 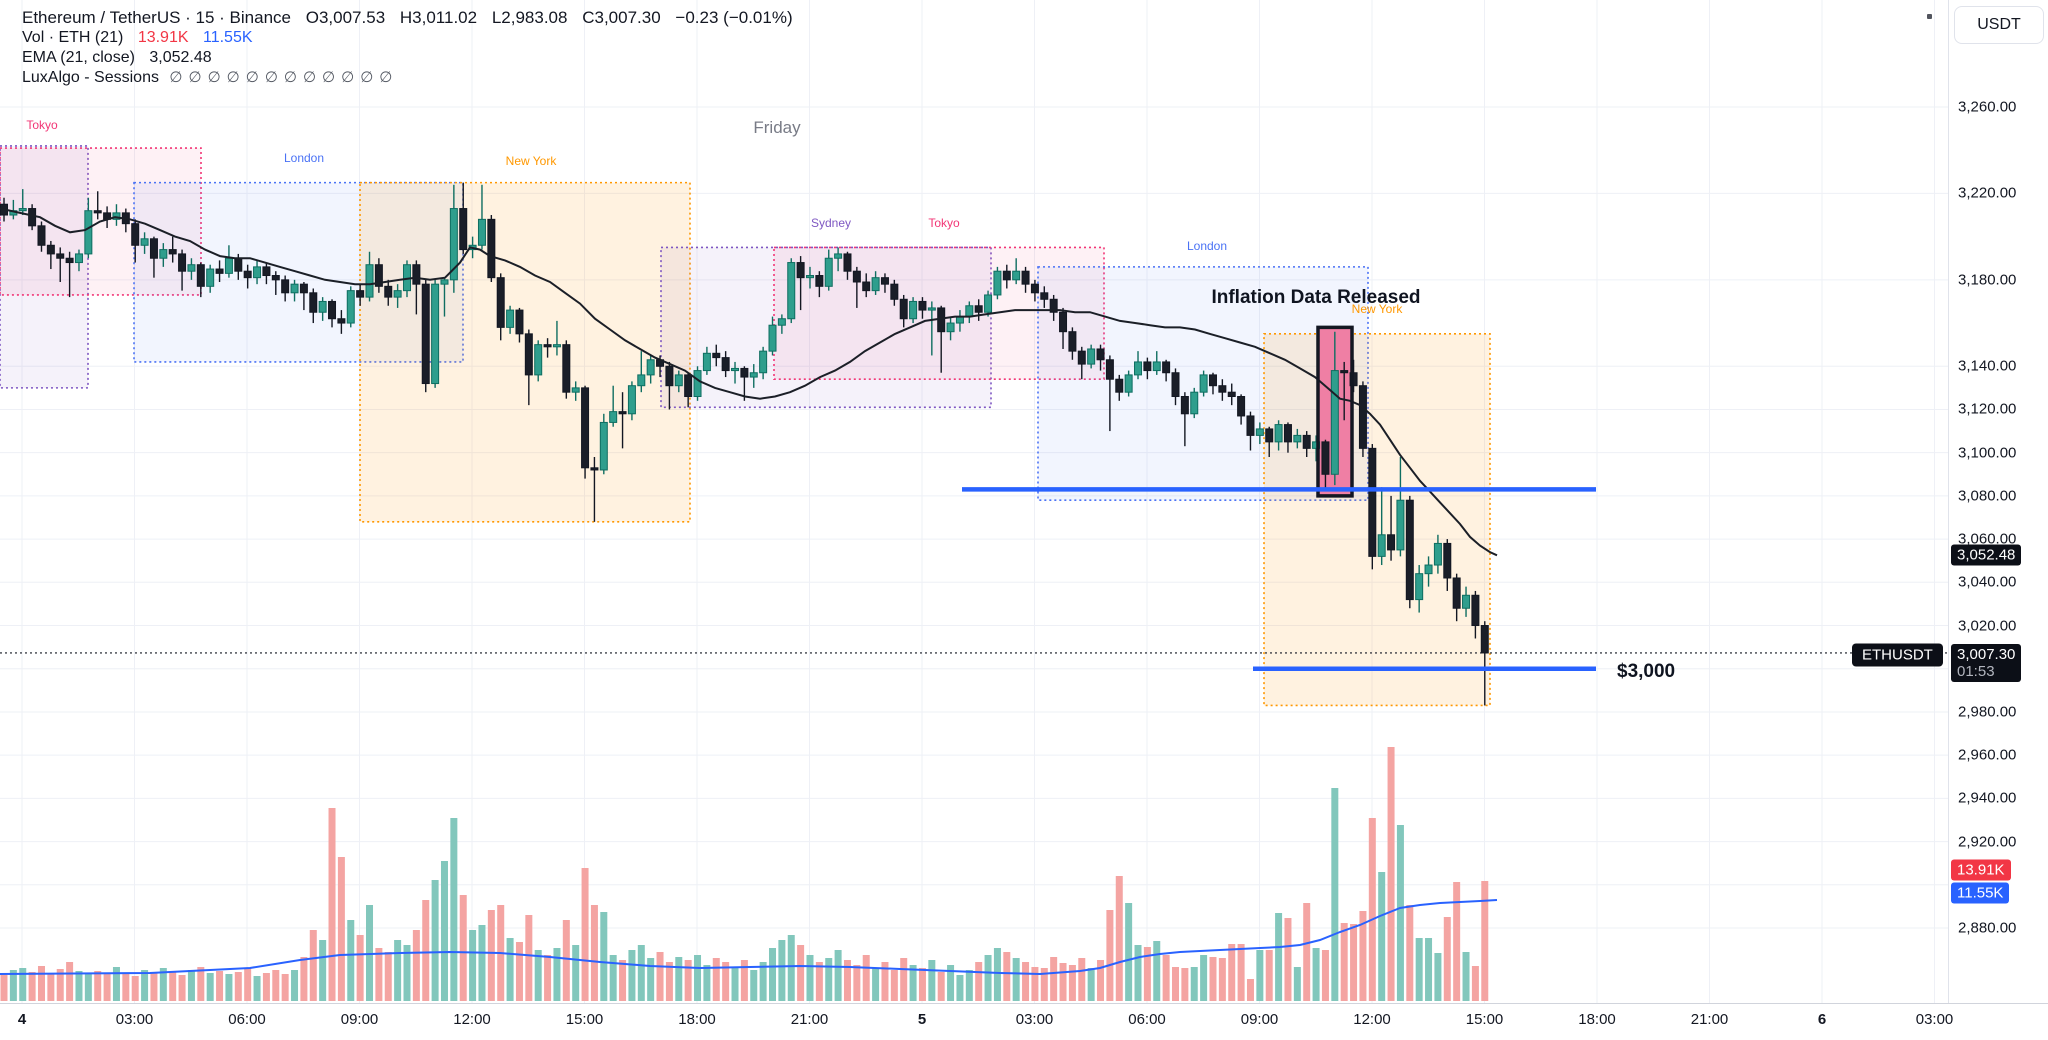 What do you see at coordinates (831, 223) in the screenshot?
I see `session-label-sydney: Sydney` at bounding box center [831, 223].